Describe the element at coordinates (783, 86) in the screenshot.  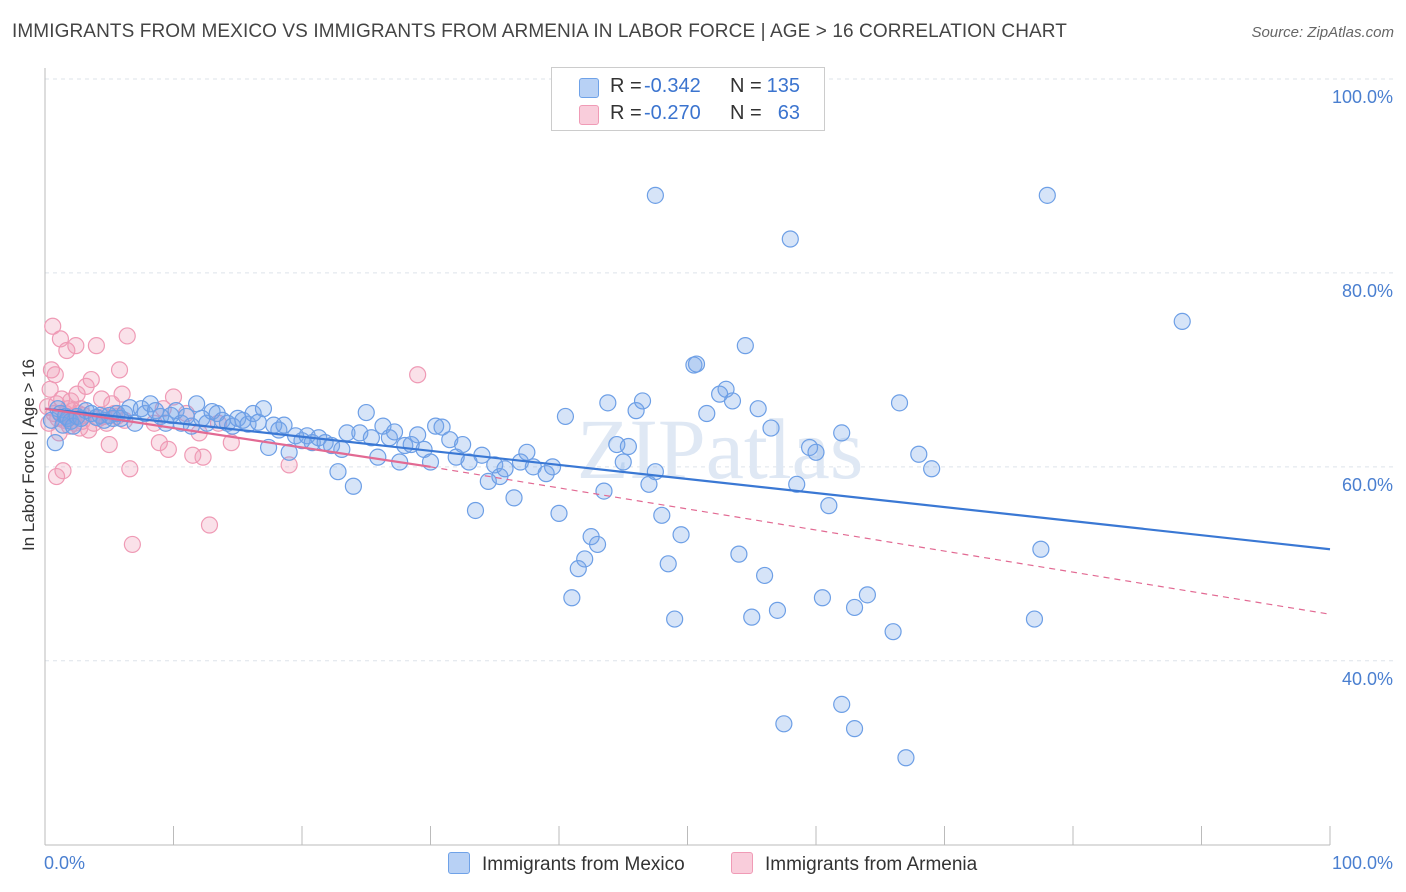
I see `legend-n-value: 135` at that location.